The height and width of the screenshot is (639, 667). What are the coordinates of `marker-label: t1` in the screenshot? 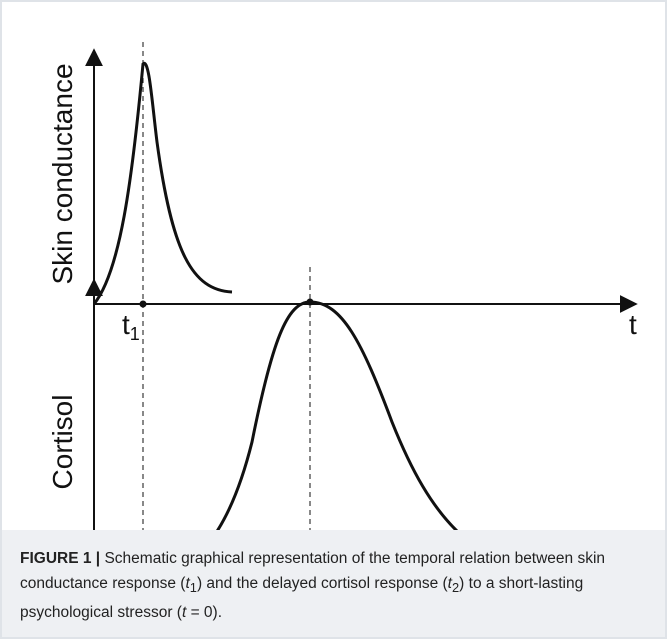 It's located at (131, 326).